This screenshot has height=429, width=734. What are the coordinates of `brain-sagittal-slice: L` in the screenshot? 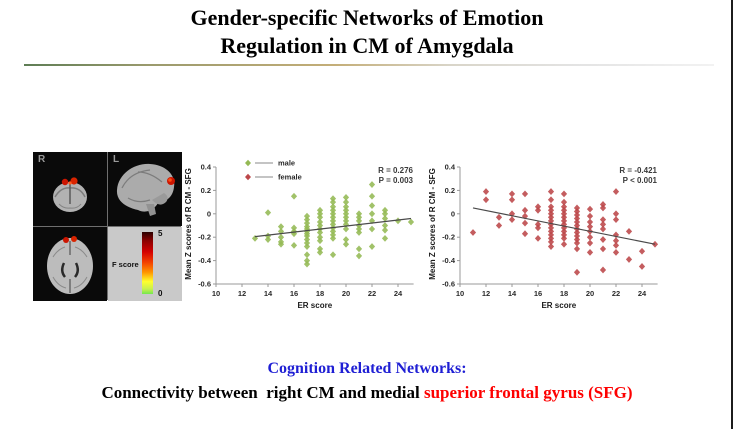 It's located at (145, 189).